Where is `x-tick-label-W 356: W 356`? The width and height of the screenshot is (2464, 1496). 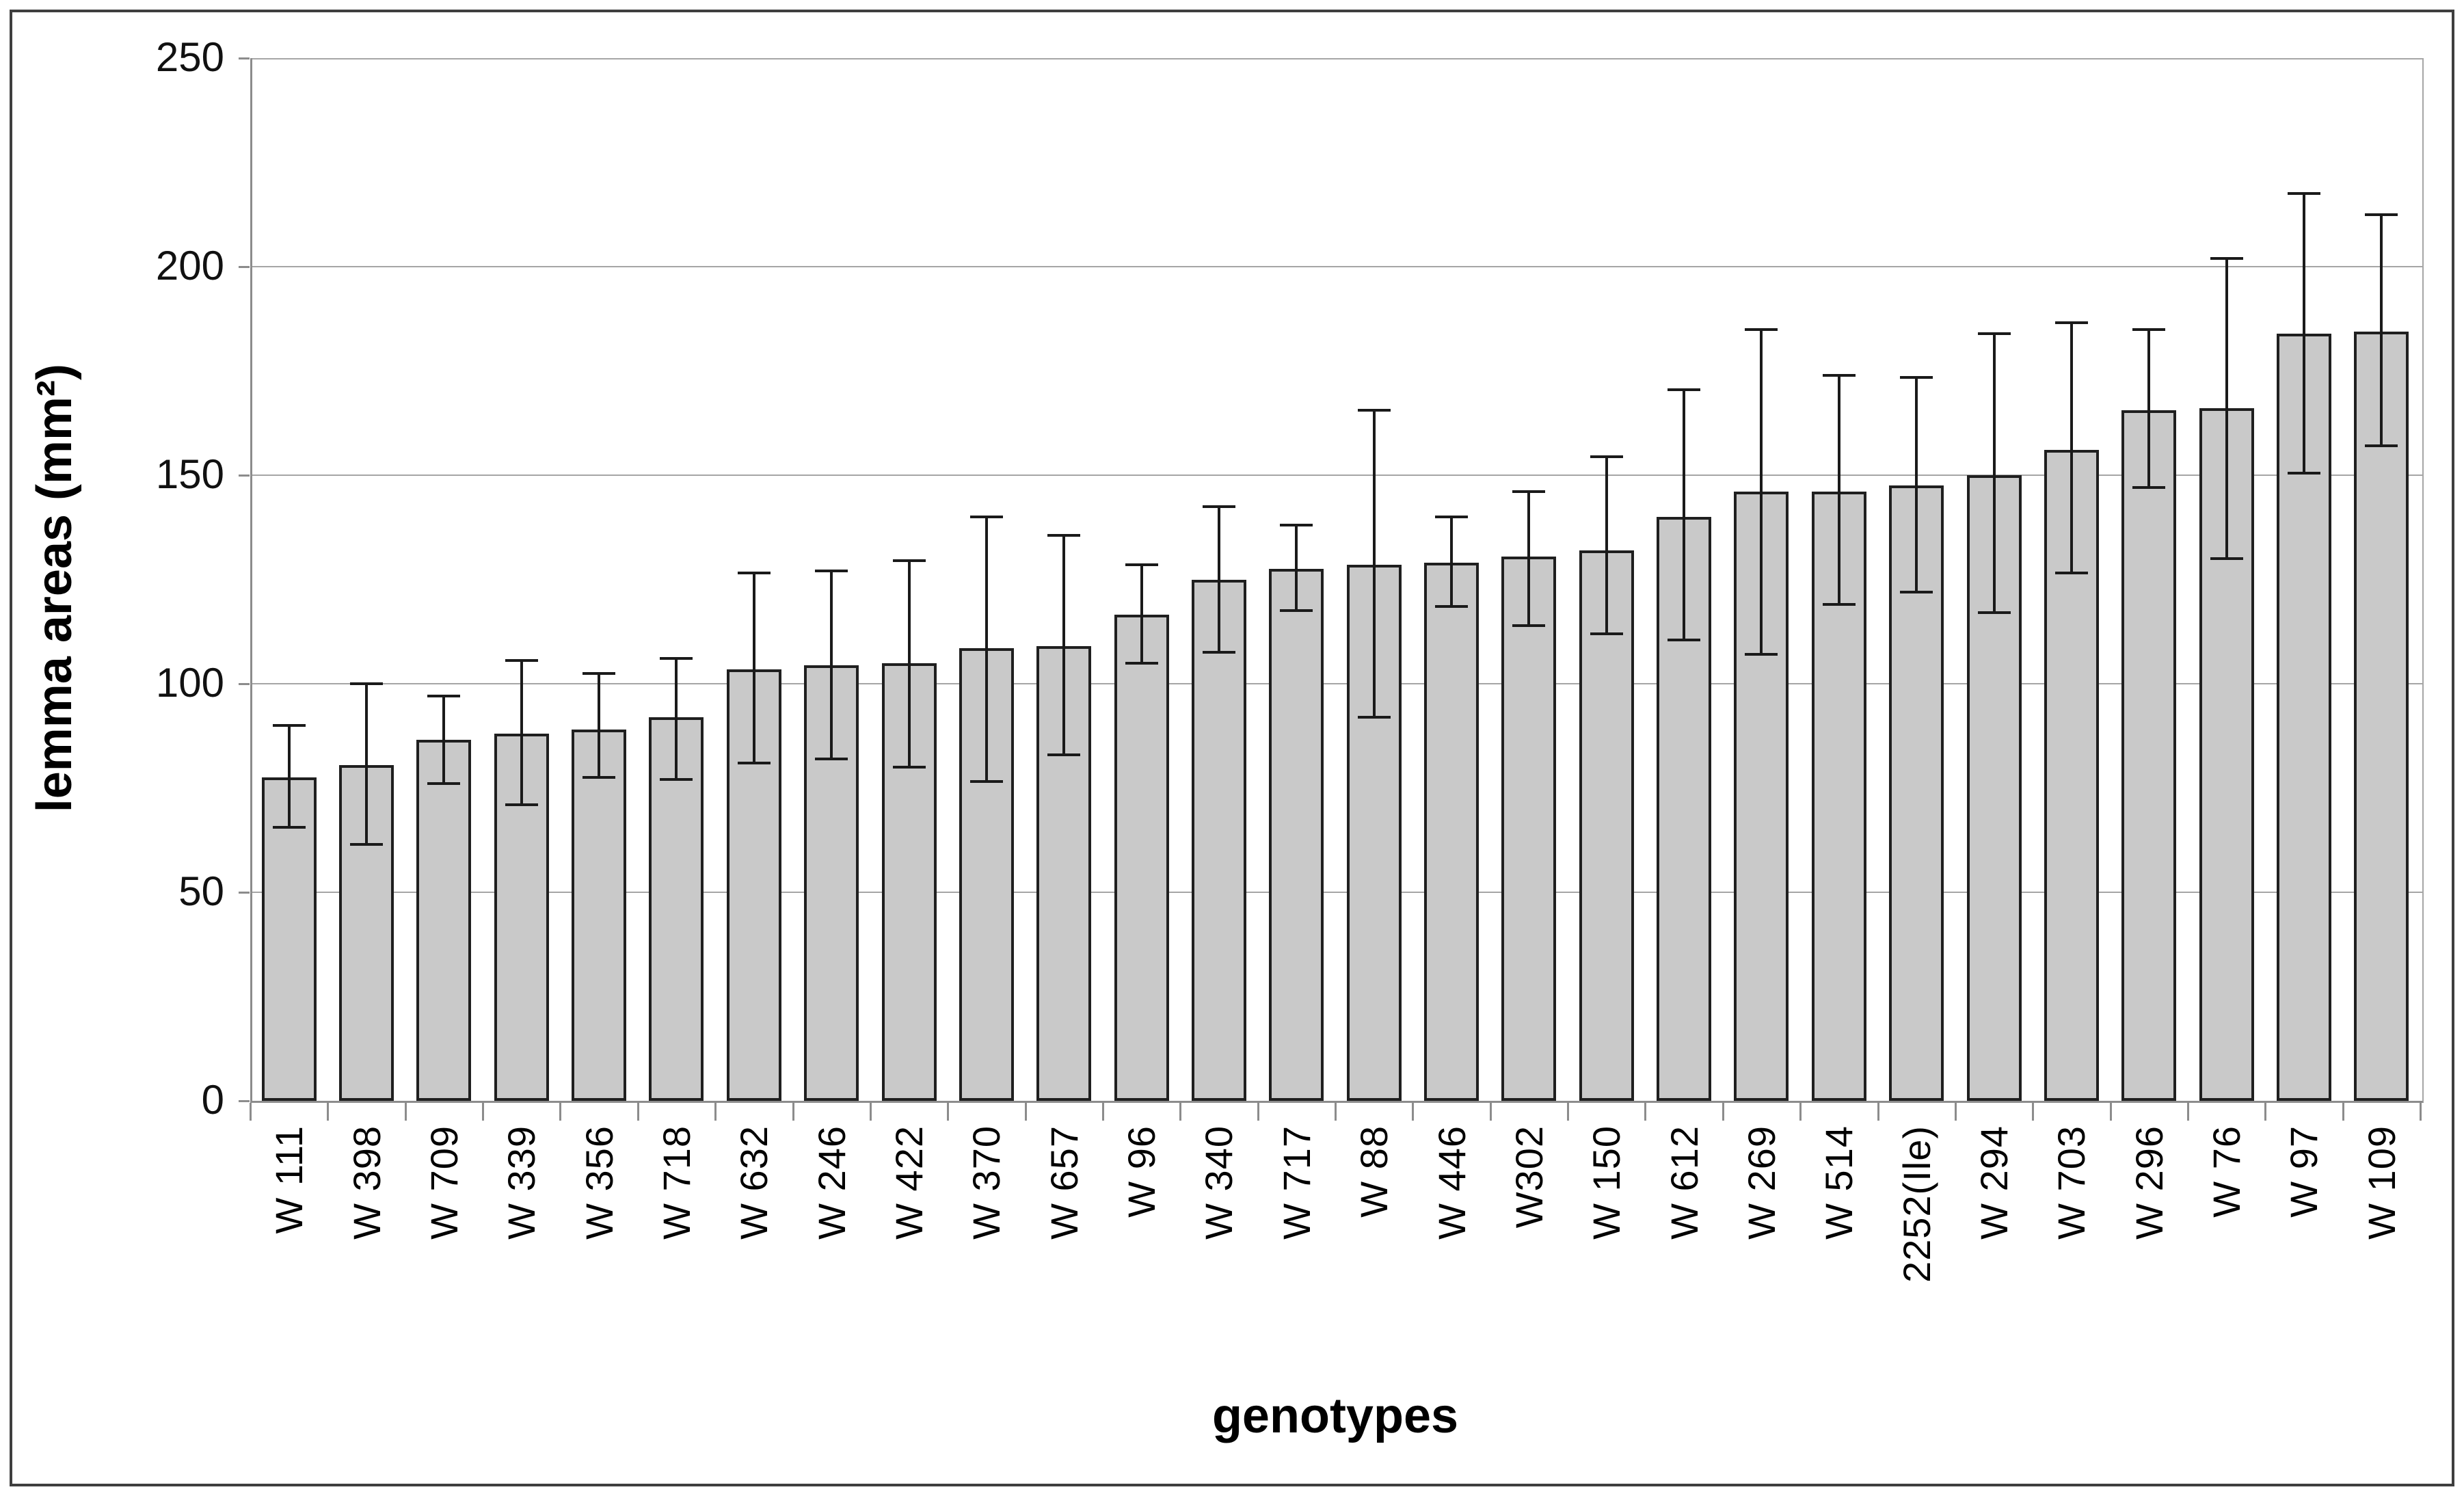
x-tick-label-W 356: W 356 is located at coordinates (599, 1182).